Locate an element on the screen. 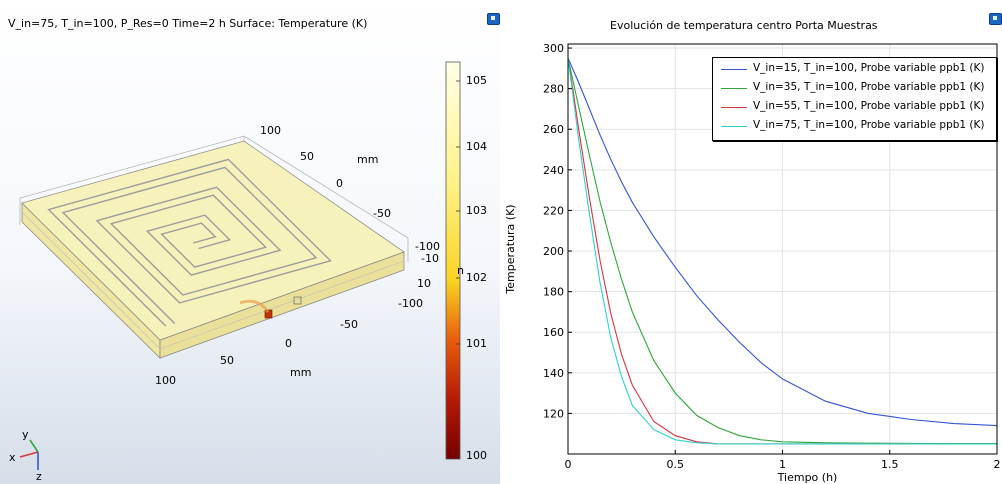  y-tick-label: 220 is located at coordinates (553, 210).